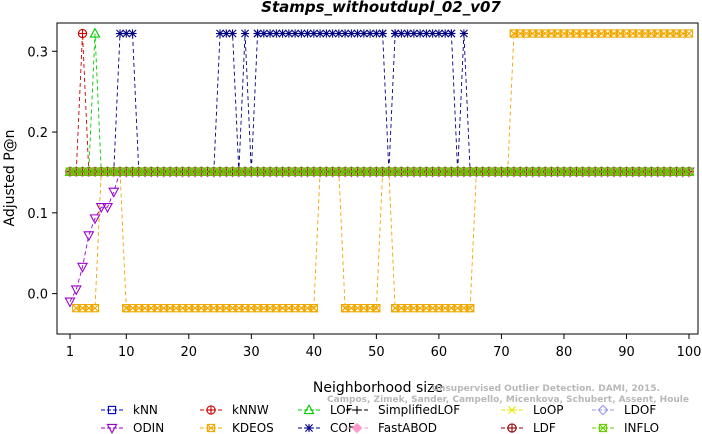  I want to click on series-line-odin, so click(95, 236).